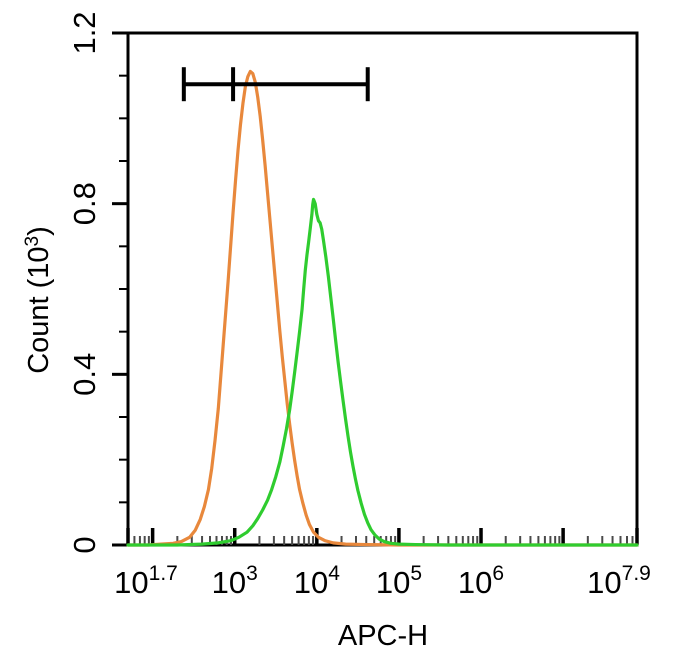 Image resolution: width=696 pixels, height=669 pixels. I want to click on x-tick-label: 107.9, so click(619, 581).